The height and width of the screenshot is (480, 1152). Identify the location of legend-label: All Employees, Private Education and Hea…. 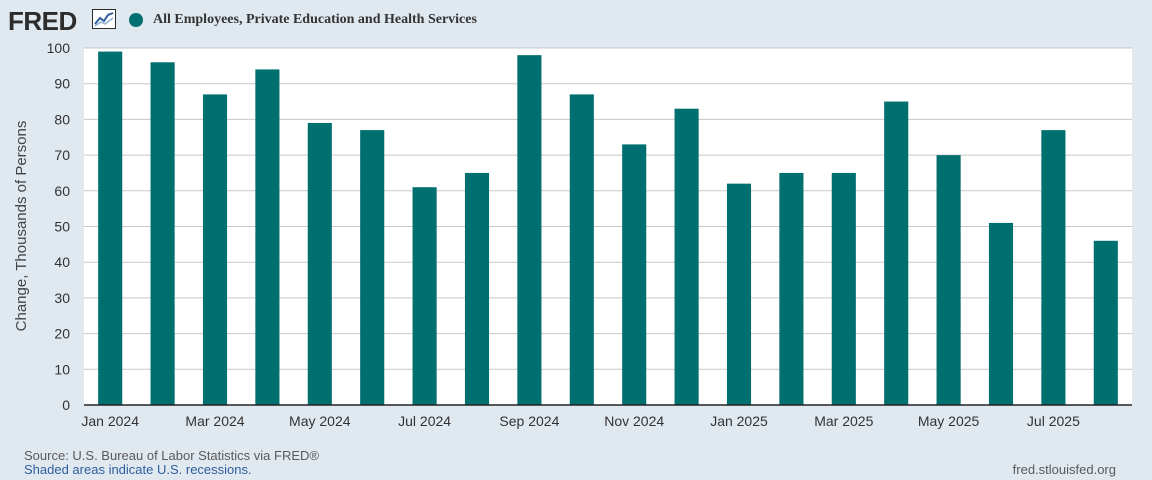
(315, 19).